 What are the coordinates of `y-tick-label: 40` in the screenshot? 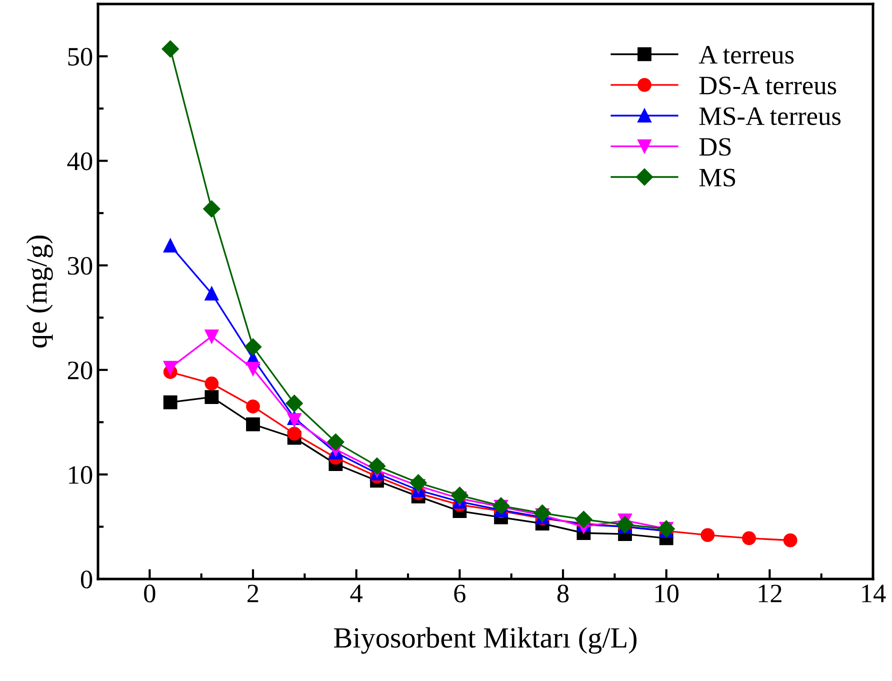 It's located at (79, 161).